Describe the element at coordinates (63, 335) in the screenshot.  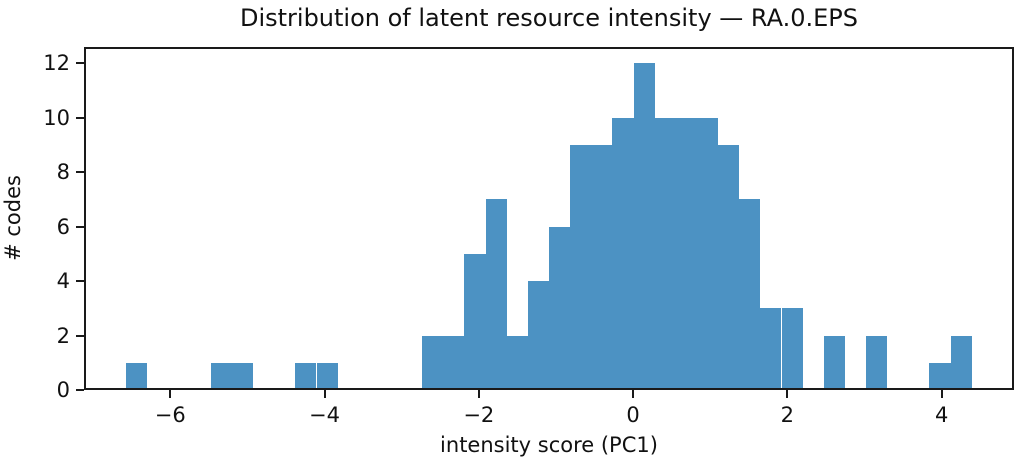
I see `y-tick-label: 2` at that location.